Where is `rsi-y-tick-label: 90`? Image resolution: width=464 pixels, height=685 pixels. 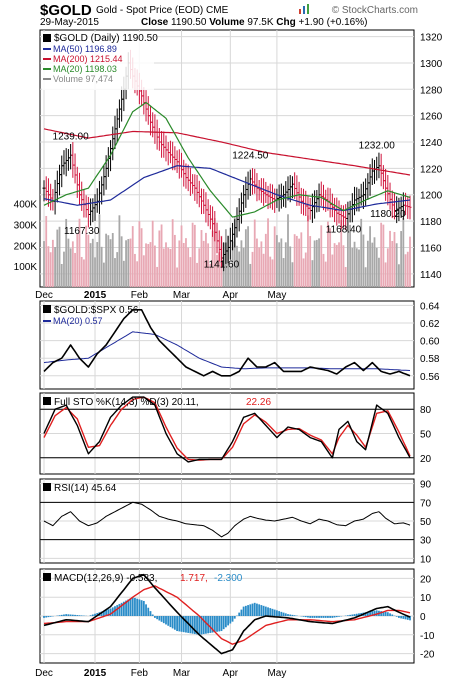
rsi-y-tick-label: 90 is located at coordinates (426, 485).